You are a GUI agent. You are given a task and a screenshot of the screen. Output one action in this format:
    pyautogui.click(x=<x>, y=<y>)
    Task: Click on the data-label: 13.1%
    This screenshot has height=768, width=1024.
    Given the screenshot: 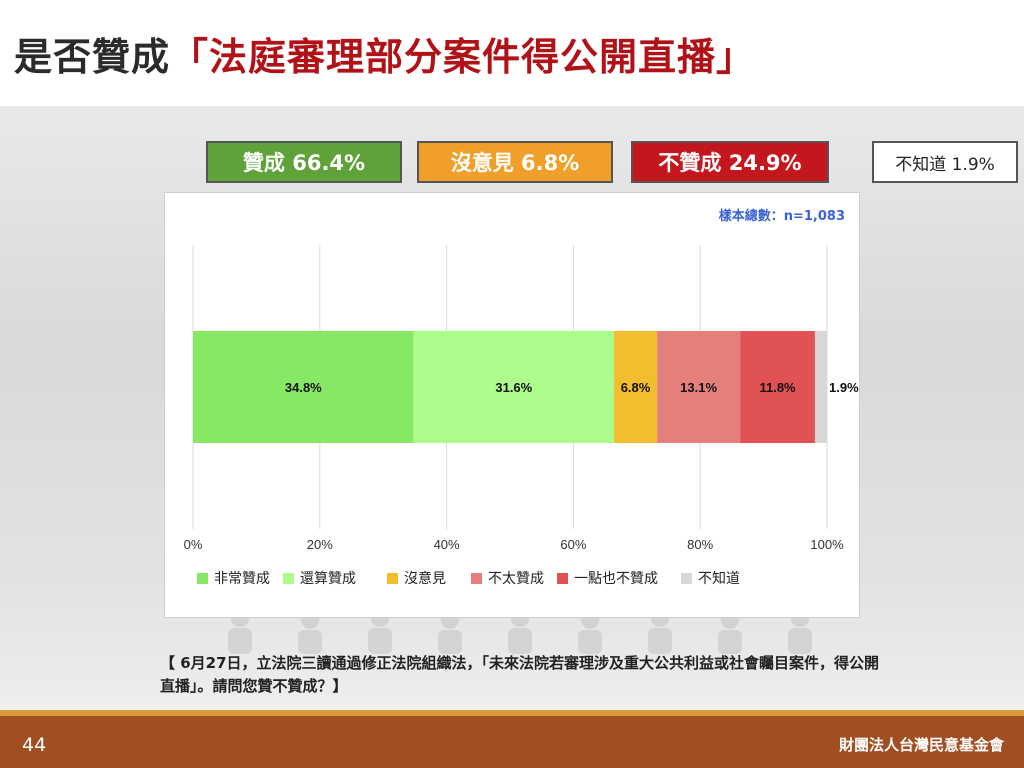 What is the action you would take?
    pyautogui.click(x=698, y=387)
    